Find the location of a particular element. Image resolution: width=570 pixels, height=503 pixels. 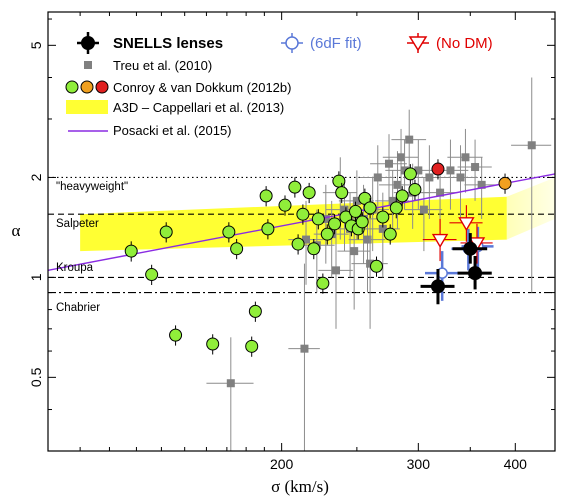

legend-cvd-label: Conroy & van Dokkum (2012b) is located at coordinates (202, 87).